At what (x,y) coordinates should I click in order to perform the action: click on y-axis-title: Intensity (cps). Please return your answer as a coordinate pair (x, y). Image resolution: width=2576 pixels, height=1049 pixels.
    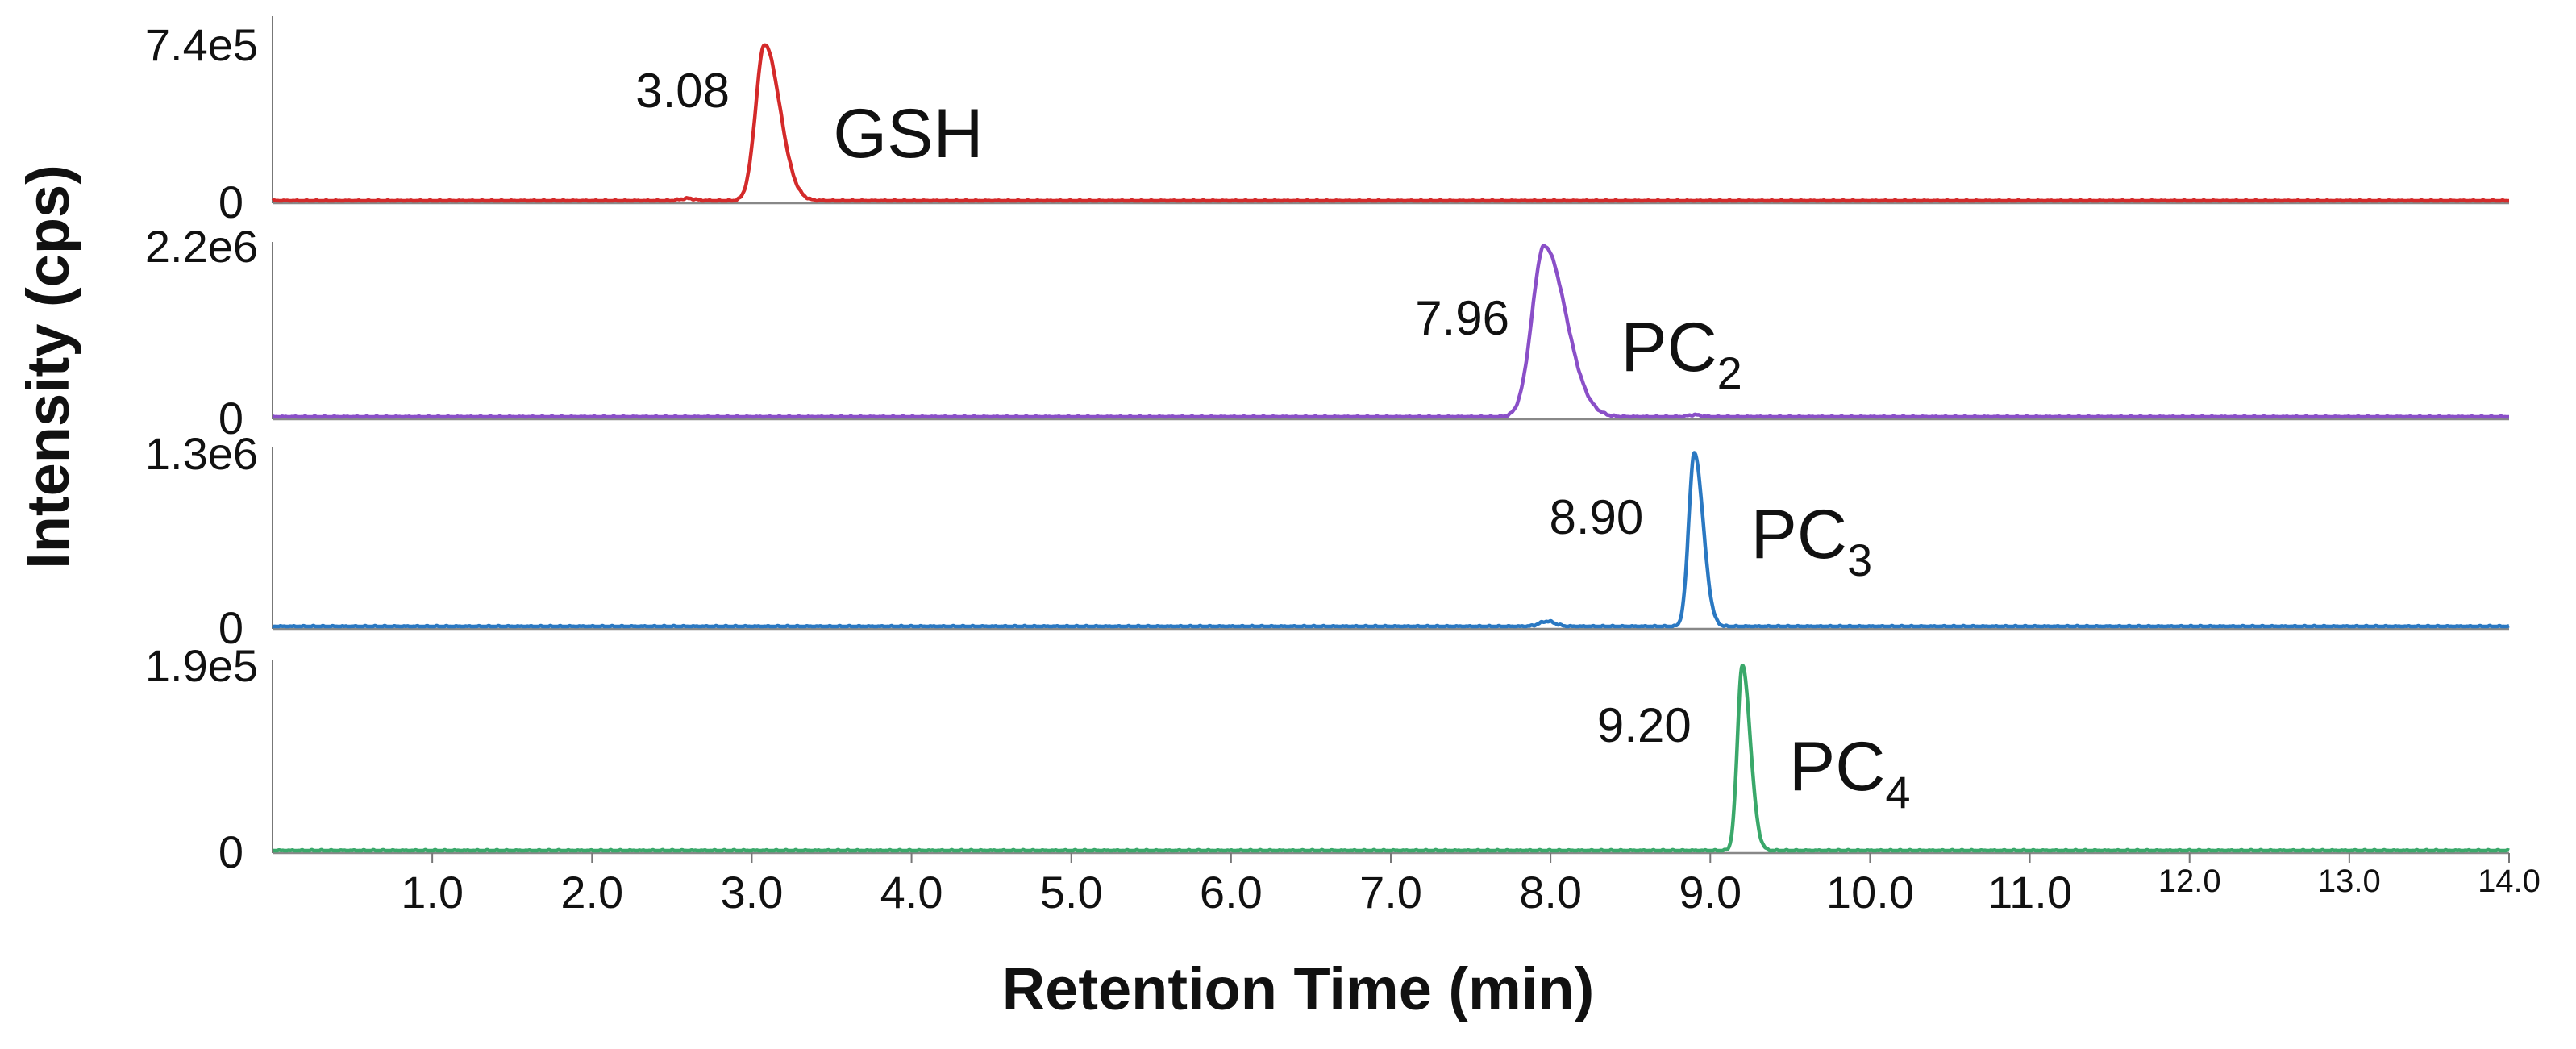
    Looking at the image, I should click on (48, 367).